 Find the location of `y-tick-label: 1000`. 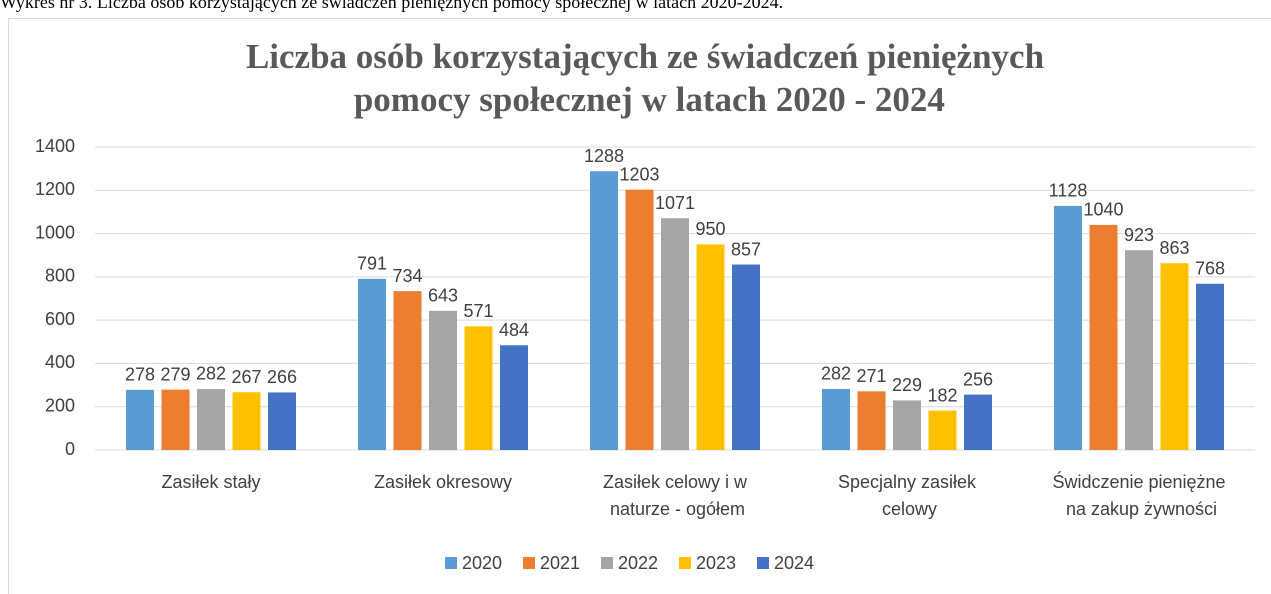

y-tick-label: 1000 is located at coordinates (55, 232).